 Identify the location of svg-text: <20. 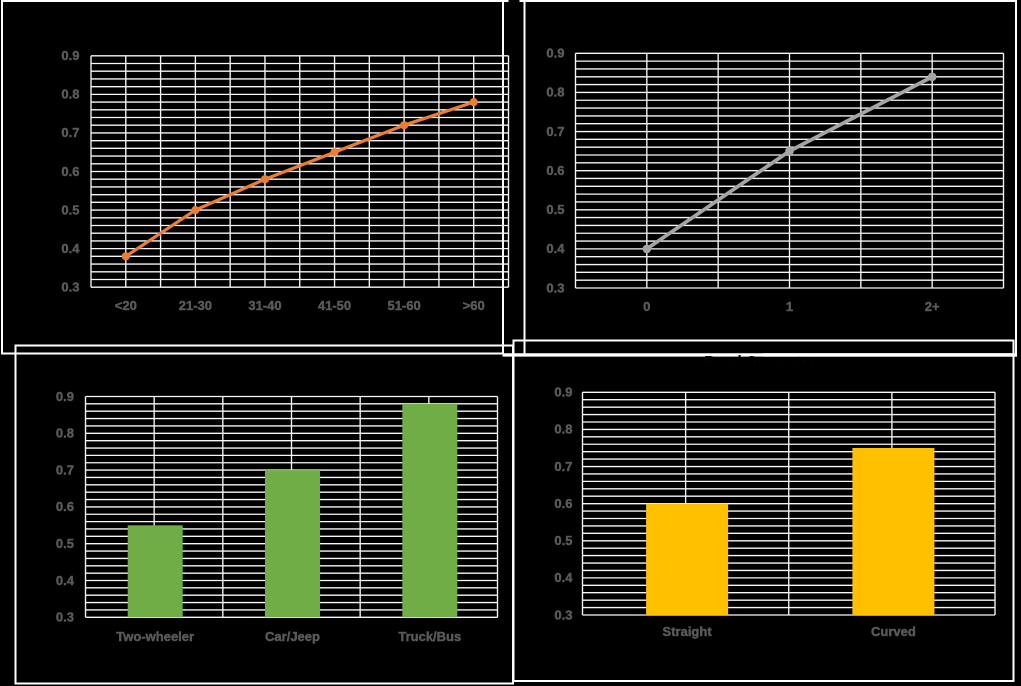
(126, 305).